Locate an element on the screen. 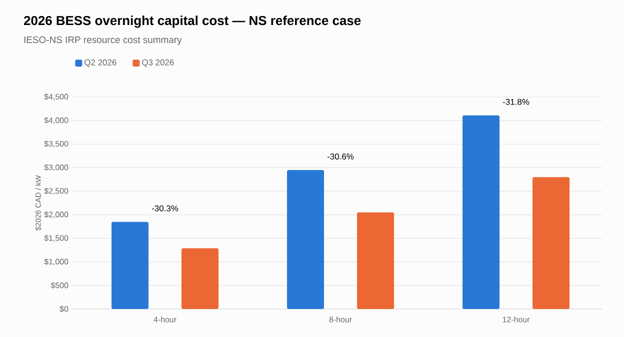 The height and width of the screenshot is (337, 624). chart-subtitle: IESO-NS IRP resource cost summary is located at coordinates (103, 40).